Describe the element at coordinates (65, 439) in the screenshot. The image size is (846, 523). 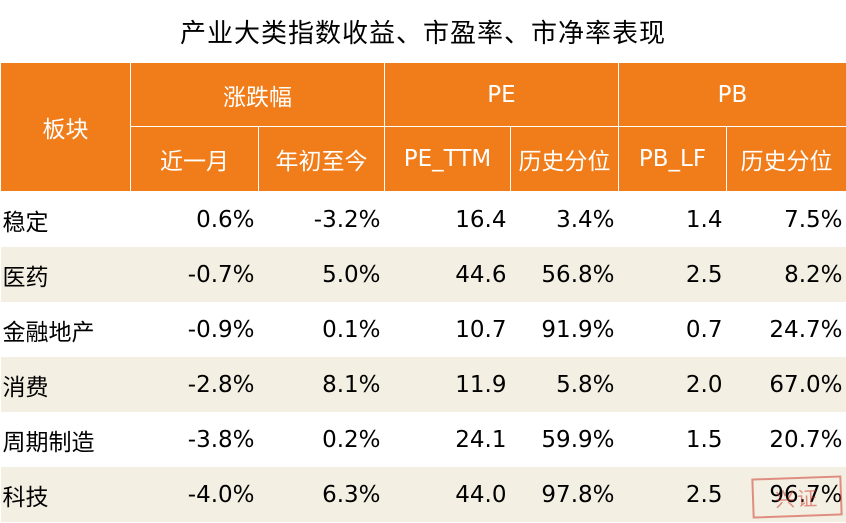
I see `cell-sector: 周期制造` at that location.